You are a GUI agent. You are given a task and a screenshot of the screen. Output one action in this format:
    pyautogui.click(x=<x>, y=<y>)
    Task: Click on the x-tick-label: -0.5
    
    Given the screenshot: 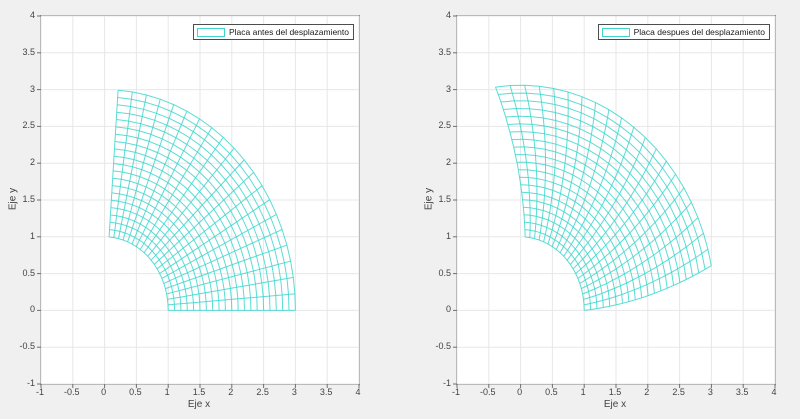 What is the action you would take?
    pyautogui.click(x=72, y=392)
    